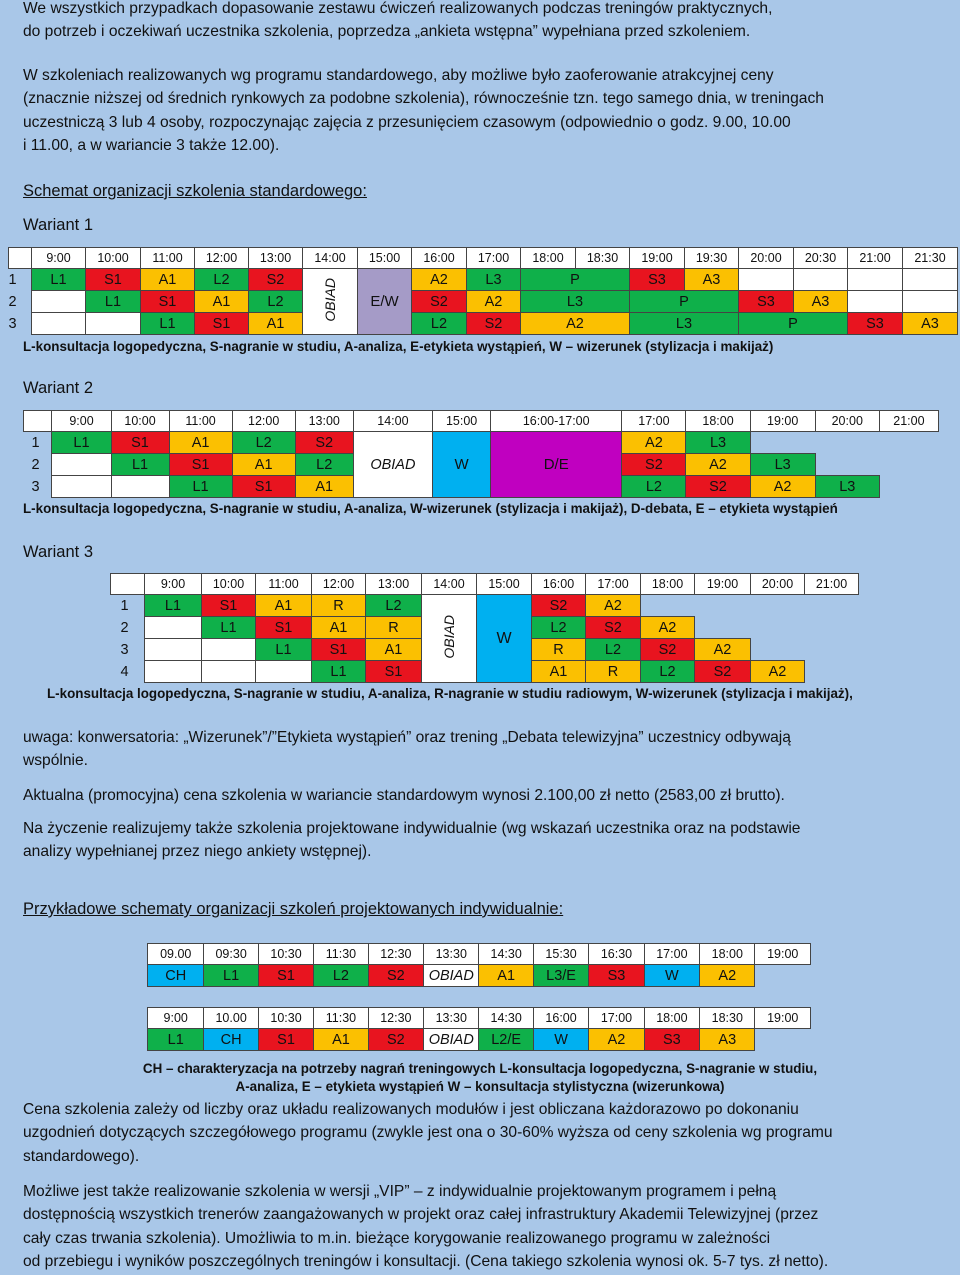 The width and height of the screenshot is (960, 1275). I want to click on participant-row: 3 L1 S1 A1 L2 S2 A2 L3 P S3 A3, so click(483, 323).